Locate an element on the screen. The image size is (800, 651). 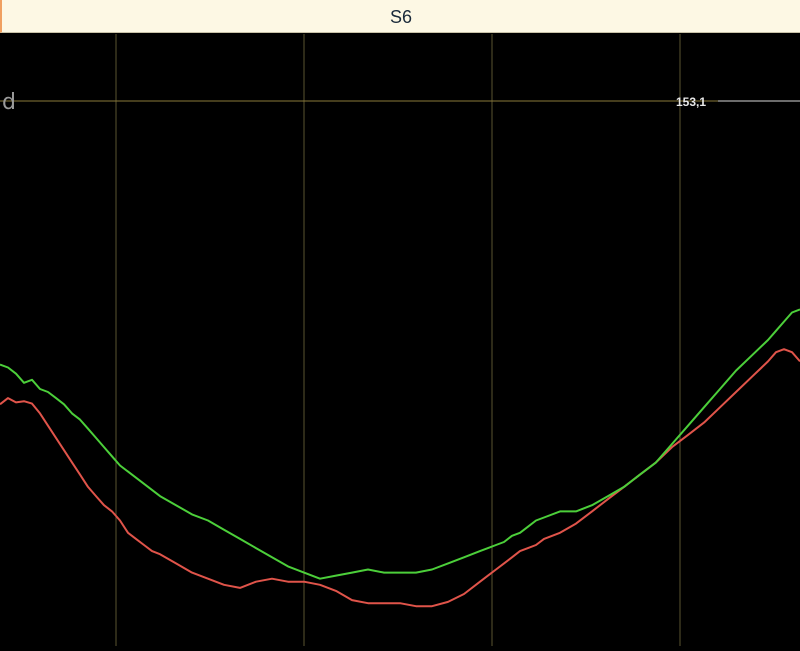
axis-letter: d is located at coordinates (9, 102).